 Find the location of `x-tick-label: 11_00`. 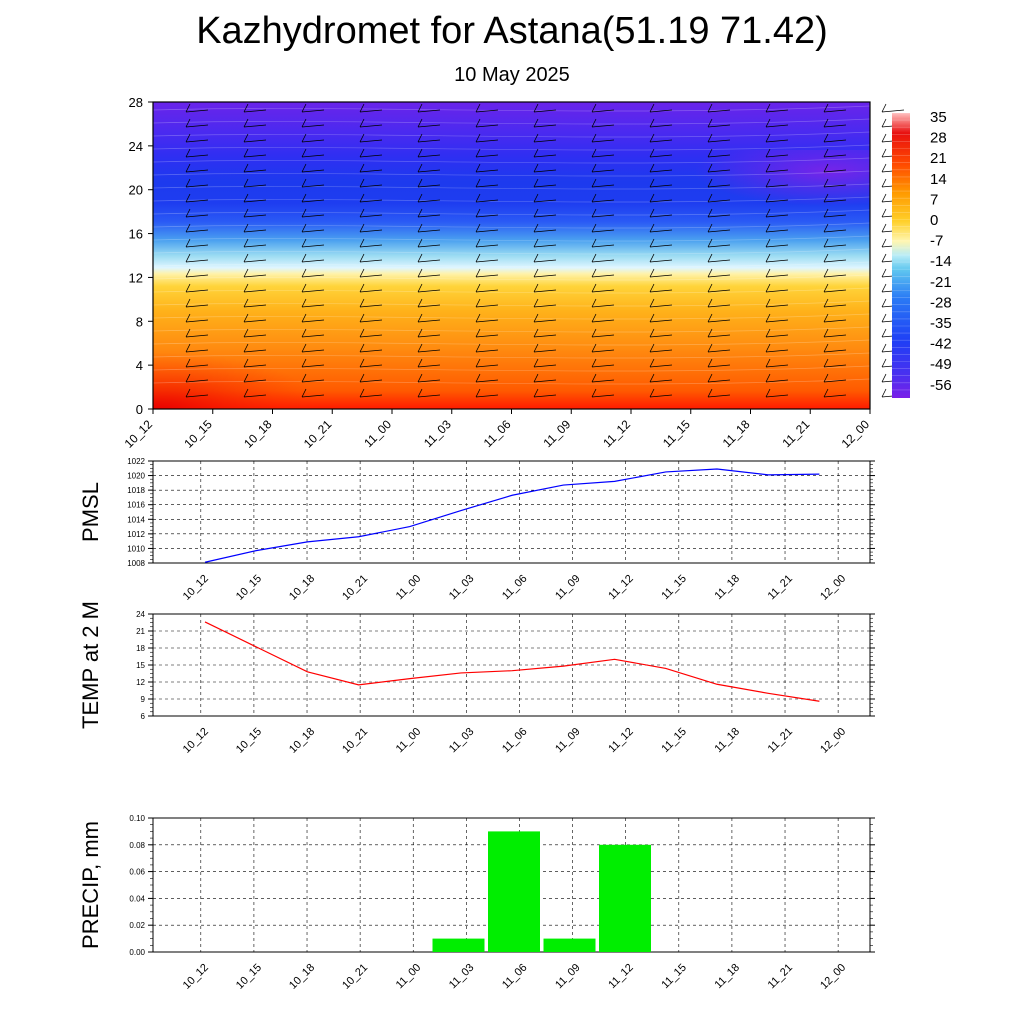

x-tick-label: 11_00 is located at coordinates (409, 977).